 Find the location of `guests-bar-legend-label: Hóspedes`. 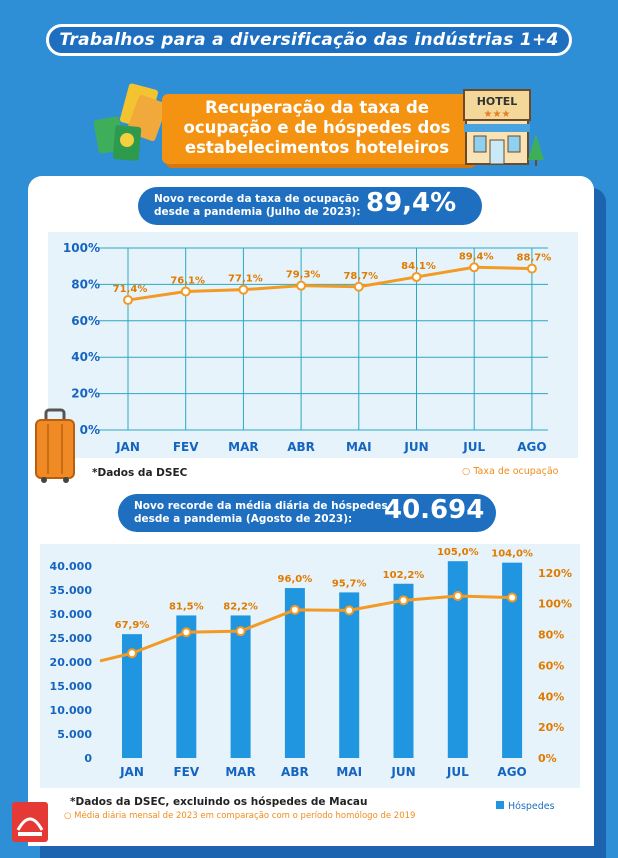

guests-bar-legend-label: Hóspedes is located at coordinates (531, 806).